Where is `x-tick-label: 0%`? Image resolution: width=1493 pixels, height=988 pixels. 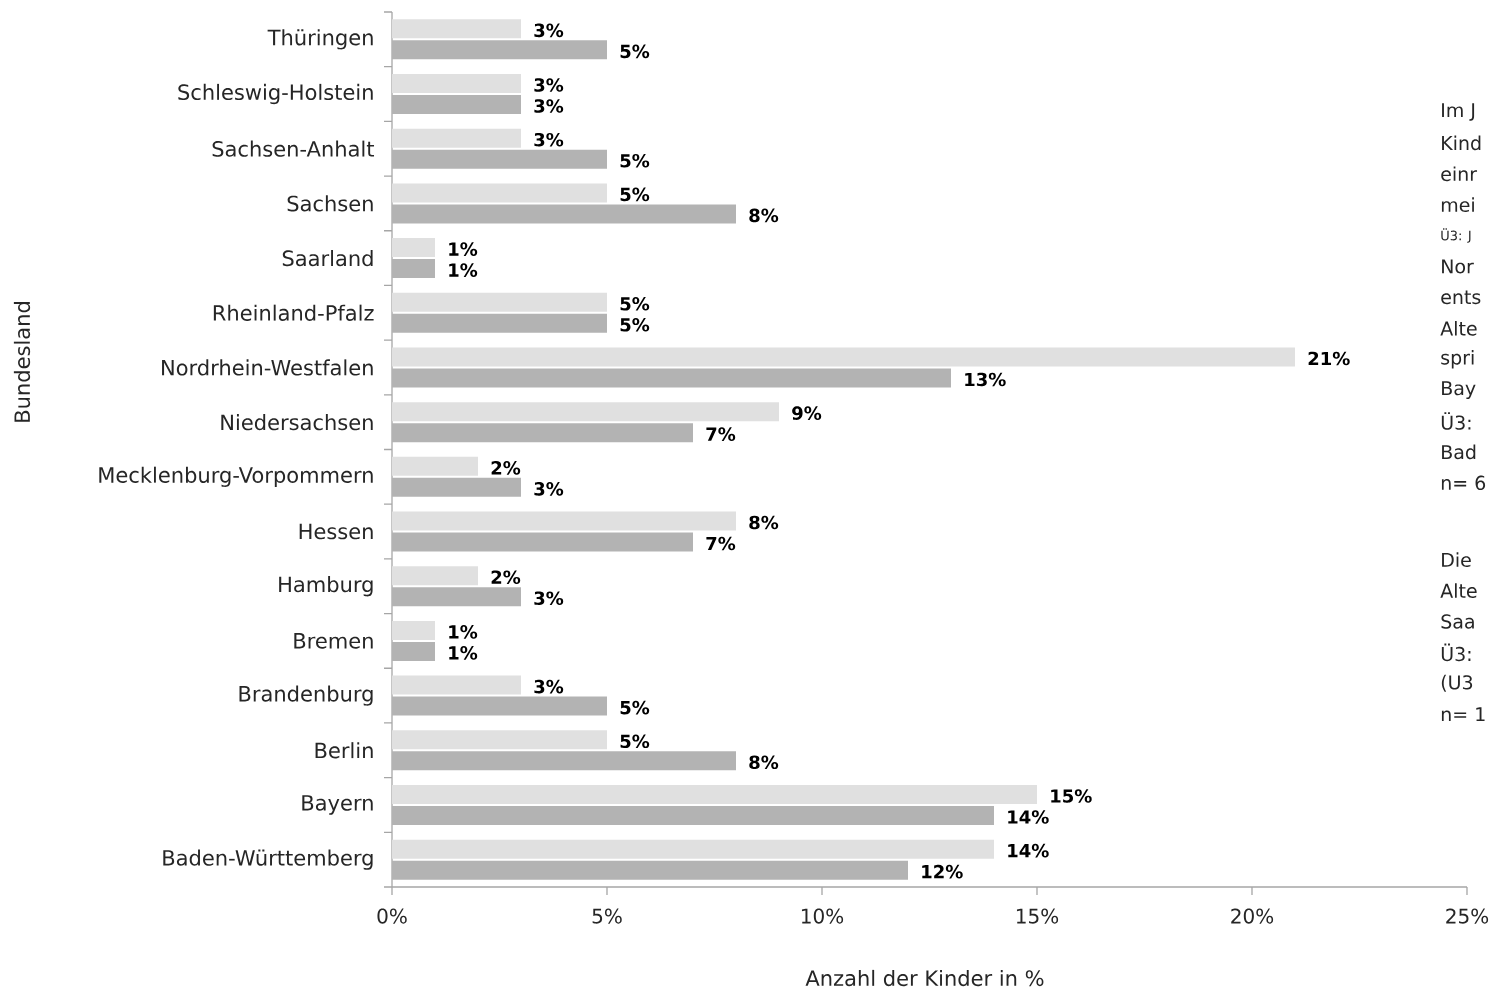
x-tick-label: 0% is located at coordinates (392, 916).